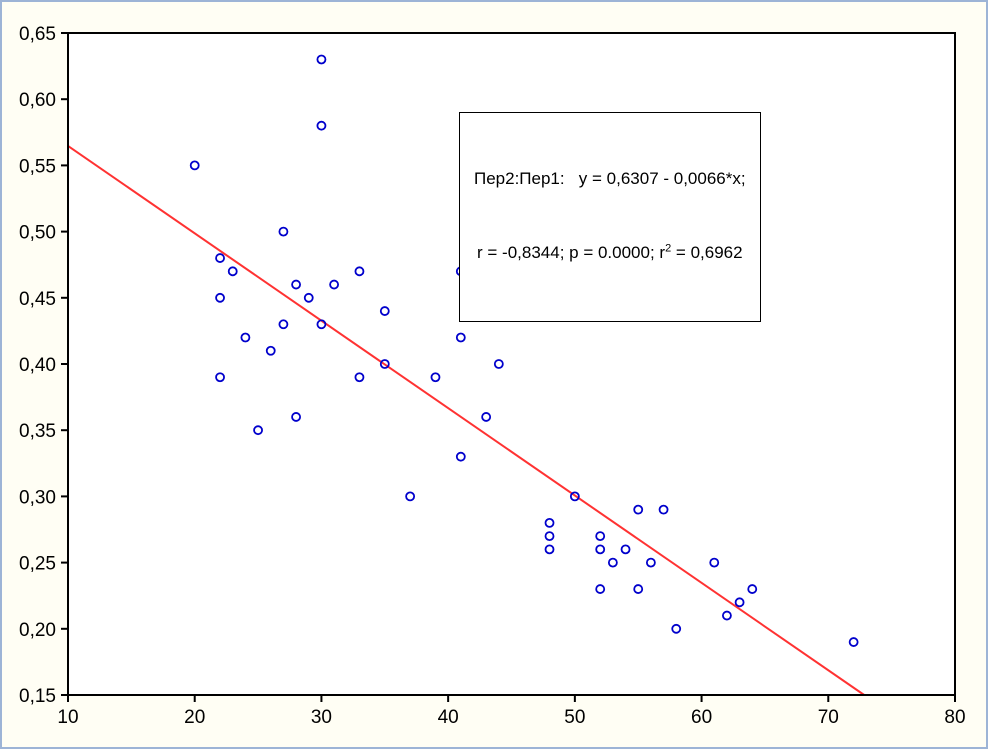 The width and height of the screenshot is (992, 753). I want to click on annotation-line1: Пер2:Пер1: y = 0,6307 - 0,0066*x;, so click(610, 179).